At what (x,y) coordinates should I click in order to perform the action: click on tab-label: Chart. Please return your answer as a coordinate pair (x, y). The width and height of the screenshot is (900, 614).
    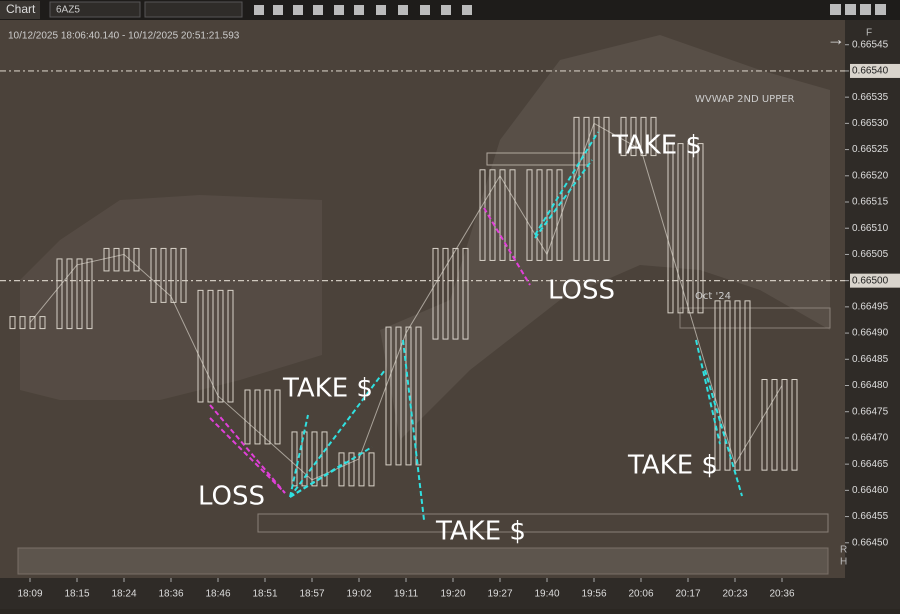
    Looking at the image, I should click on (21, 9).